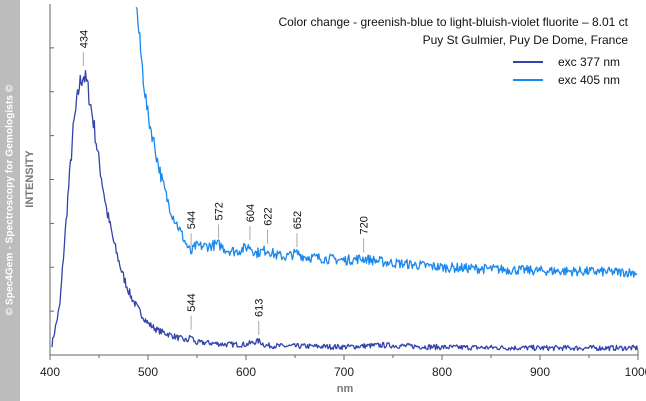 The width and height of the screenshot is (646, 401). What do you see at coordinates (442, 372) in the screenshot?
I see `x-tick-label-800: 800` at bounding box center [442, 372].